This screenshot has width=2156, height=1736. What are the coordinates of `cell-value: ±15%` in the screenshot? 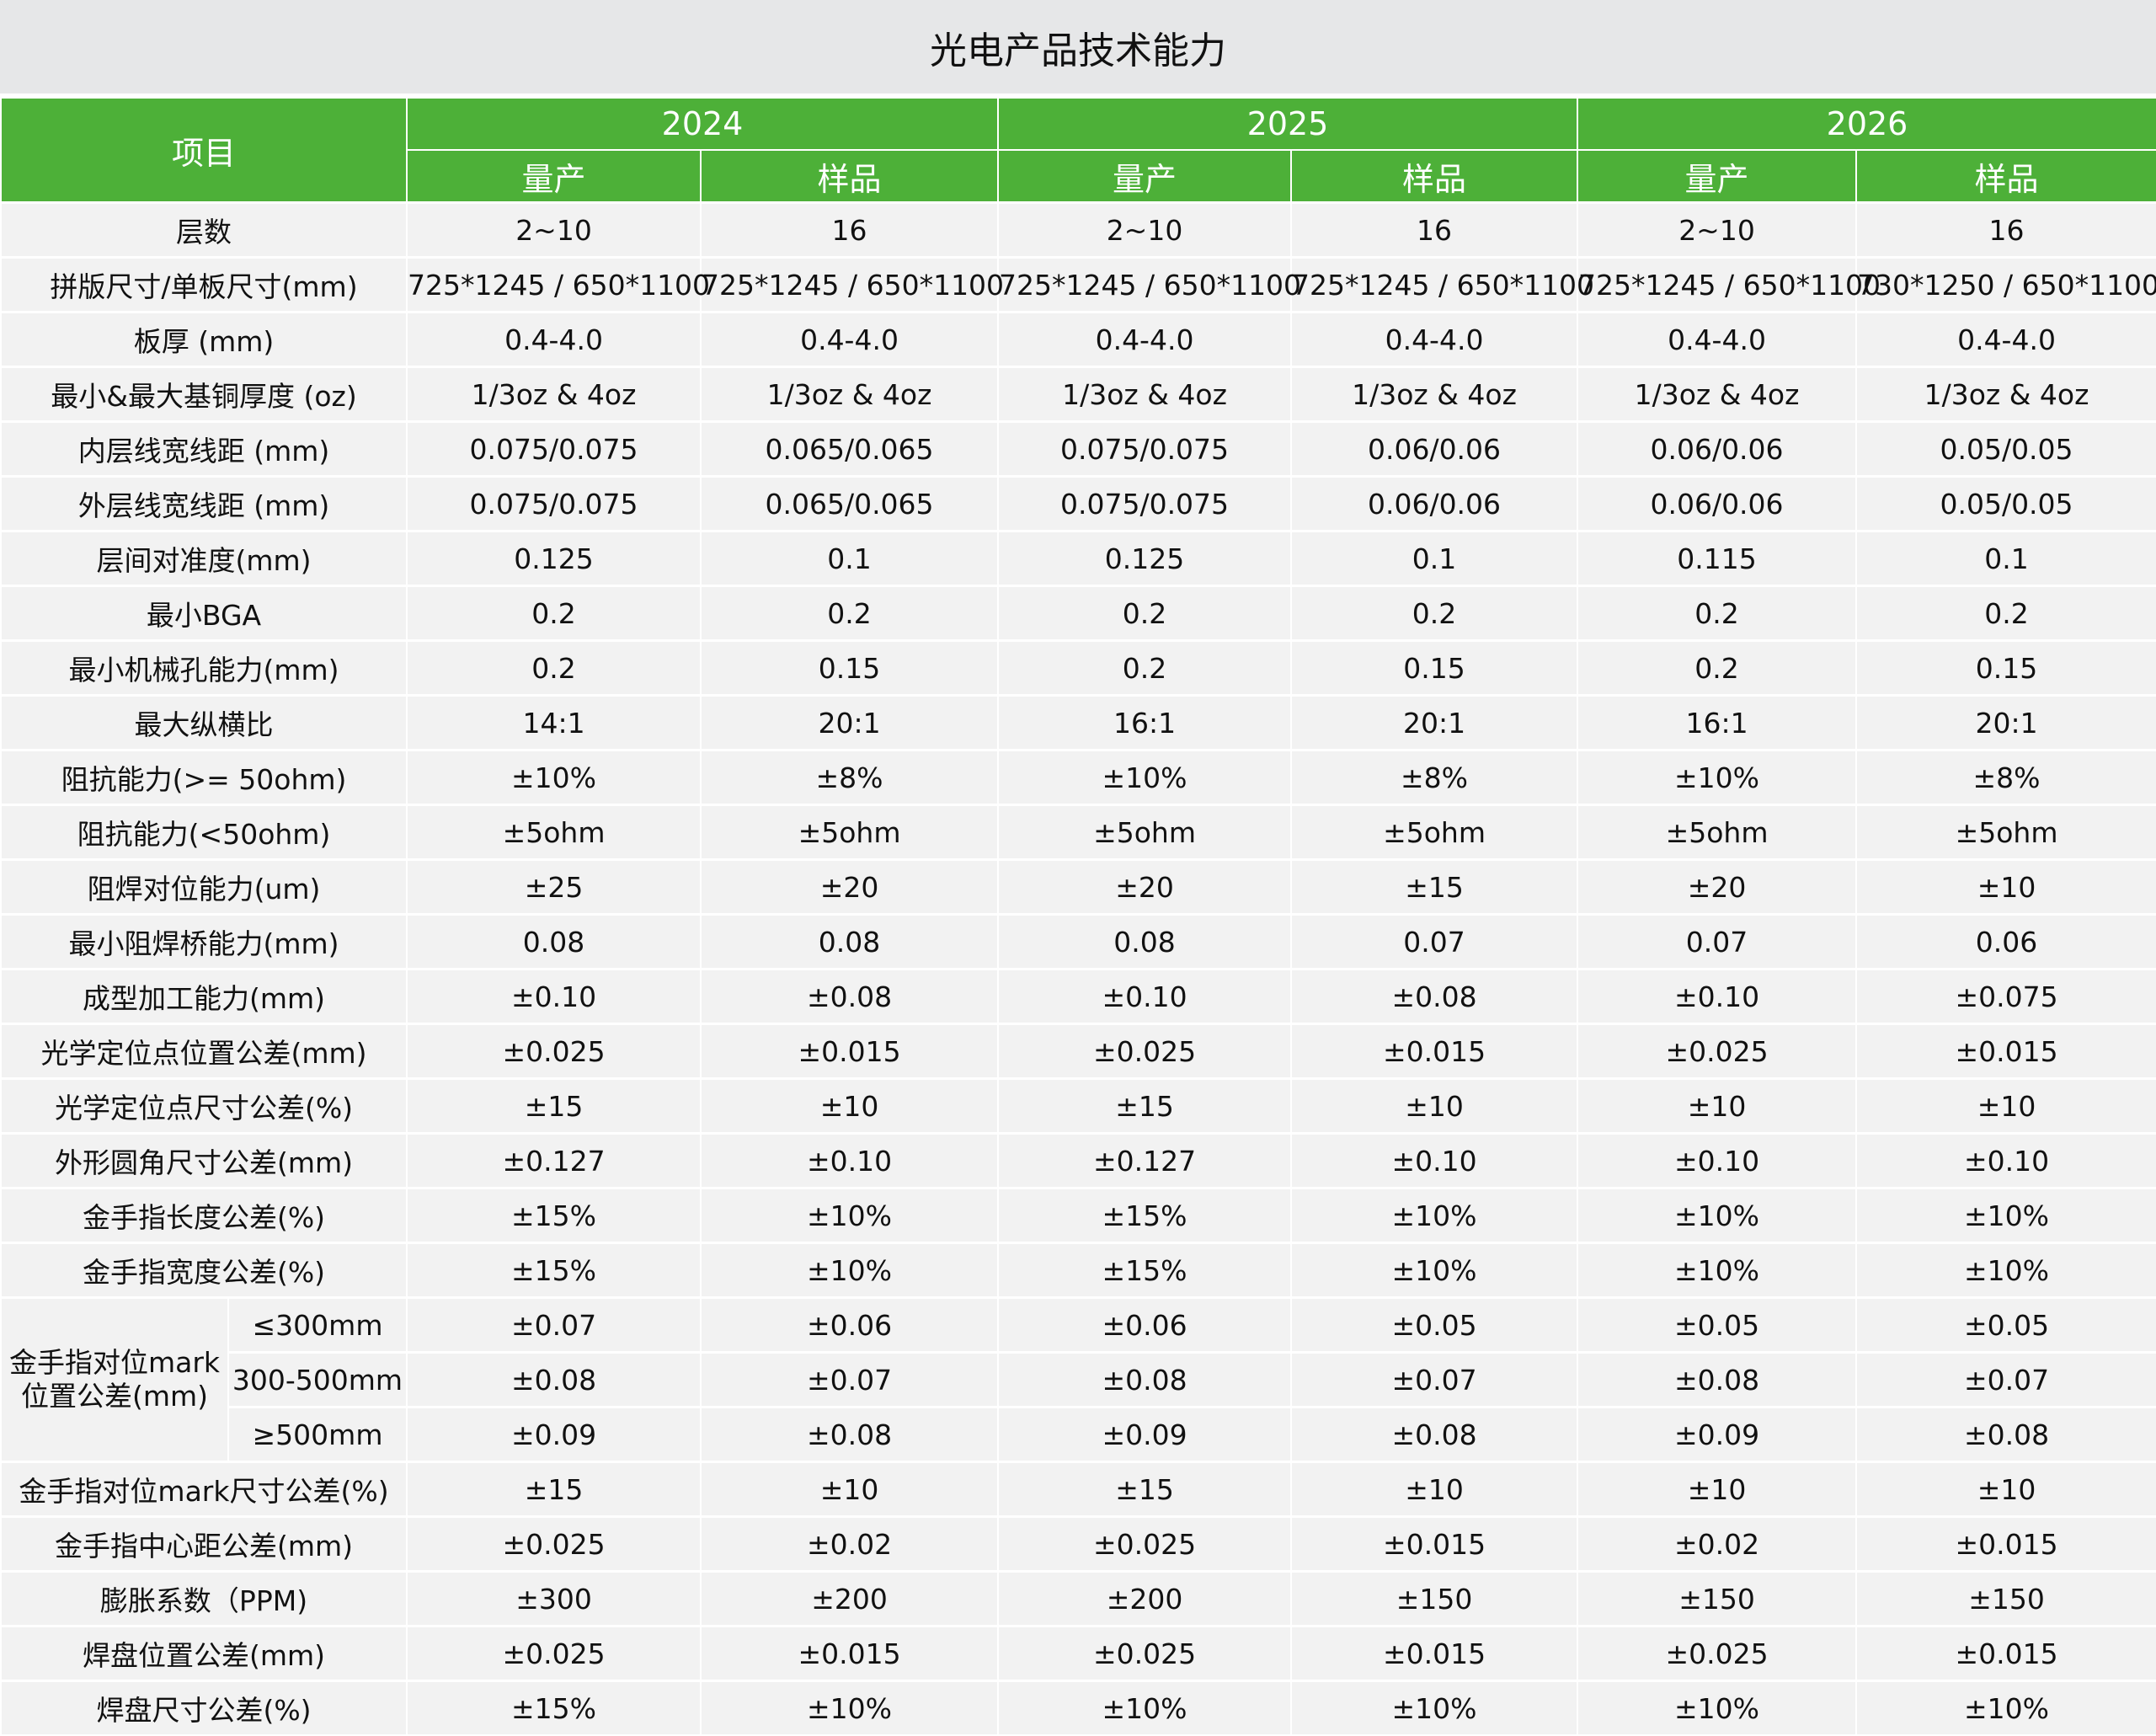 It's located at (554, 1215).